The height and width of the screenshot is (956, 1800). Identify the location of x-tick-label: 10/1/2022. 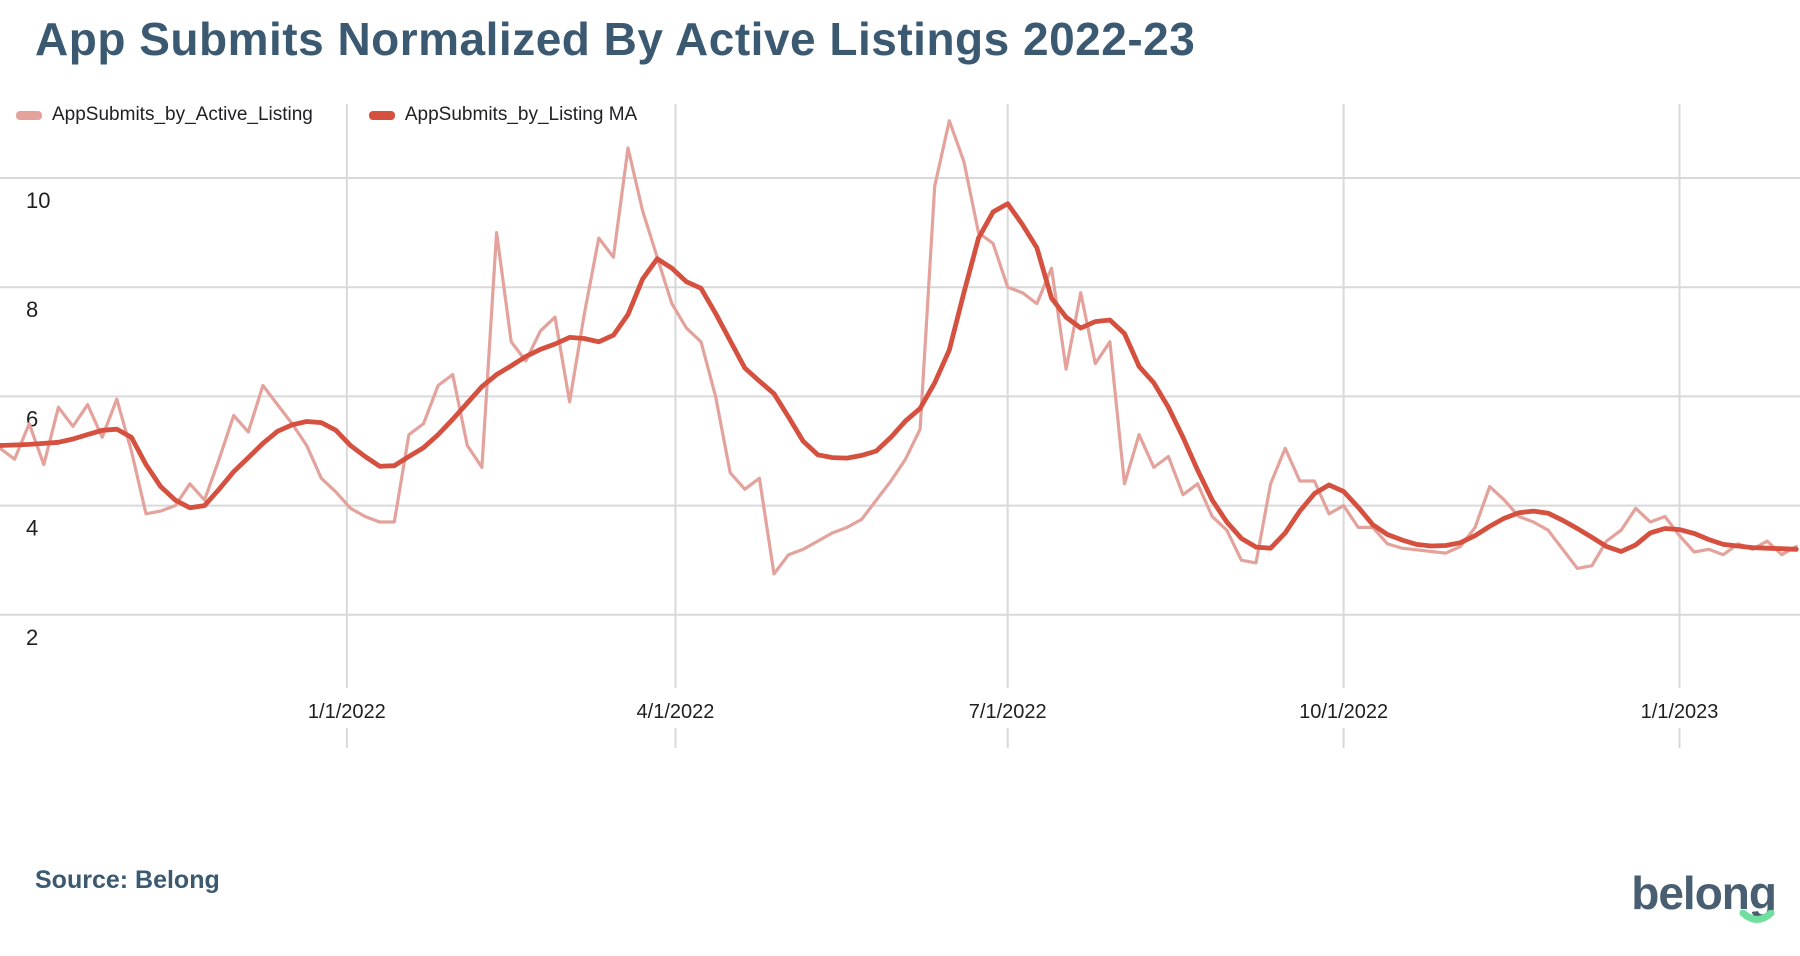
(1343, 712).